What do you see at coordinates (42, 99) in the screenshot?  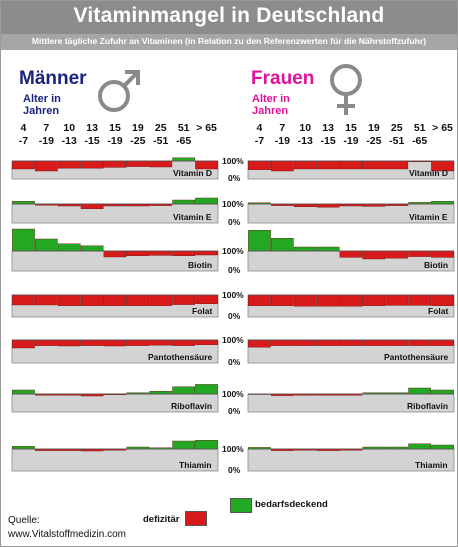 I see `men-age-heading-line1: Alter in` at bounding box center [42, 99].